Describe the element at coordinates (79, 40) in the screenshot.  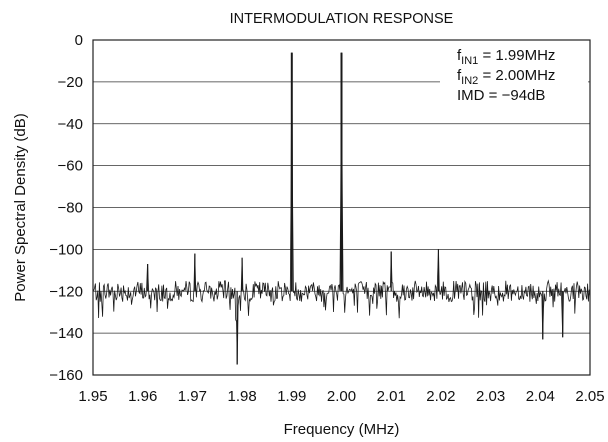
I see `y-tick-label: 0` at that location.